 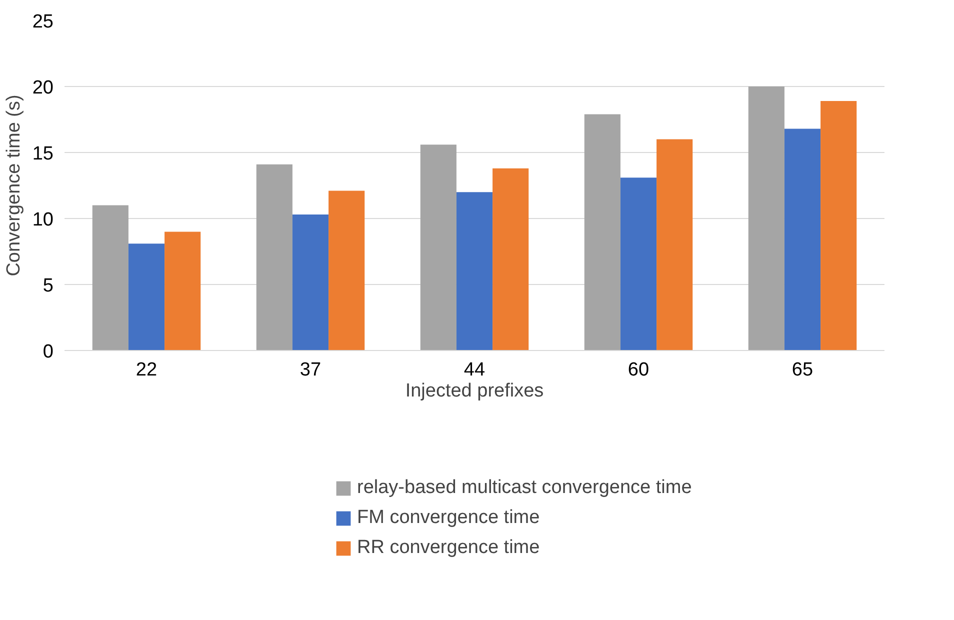 What do you see at coordinates (474, 391) in the screenshot?
I see `x-axis-title: Injected prefixes` at bounding box center [474, 391].